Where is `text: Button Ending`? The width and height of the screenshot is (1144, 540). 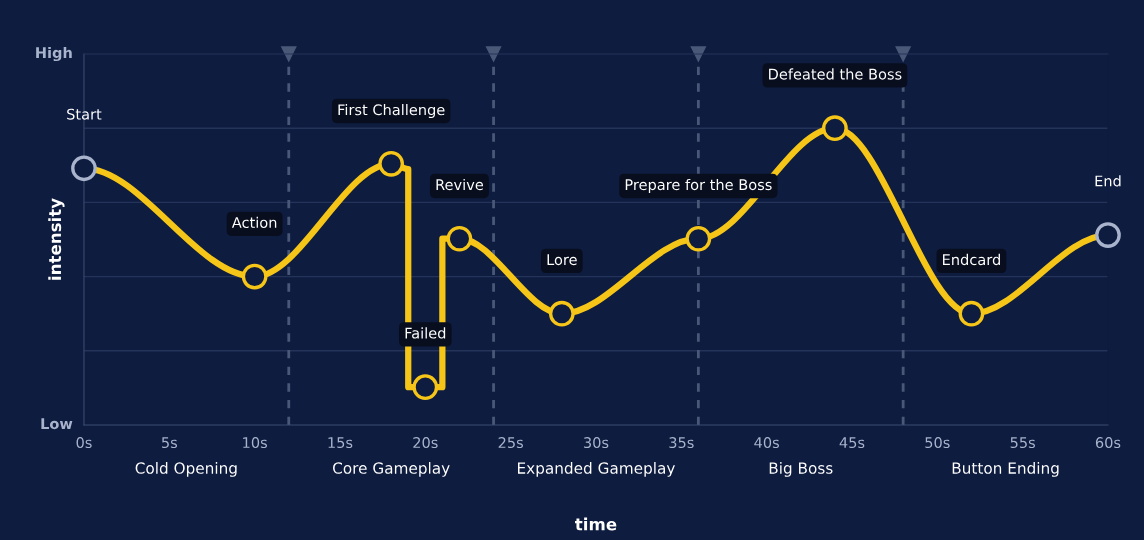 text: Button Ending is located at coordinates (1005, 469).